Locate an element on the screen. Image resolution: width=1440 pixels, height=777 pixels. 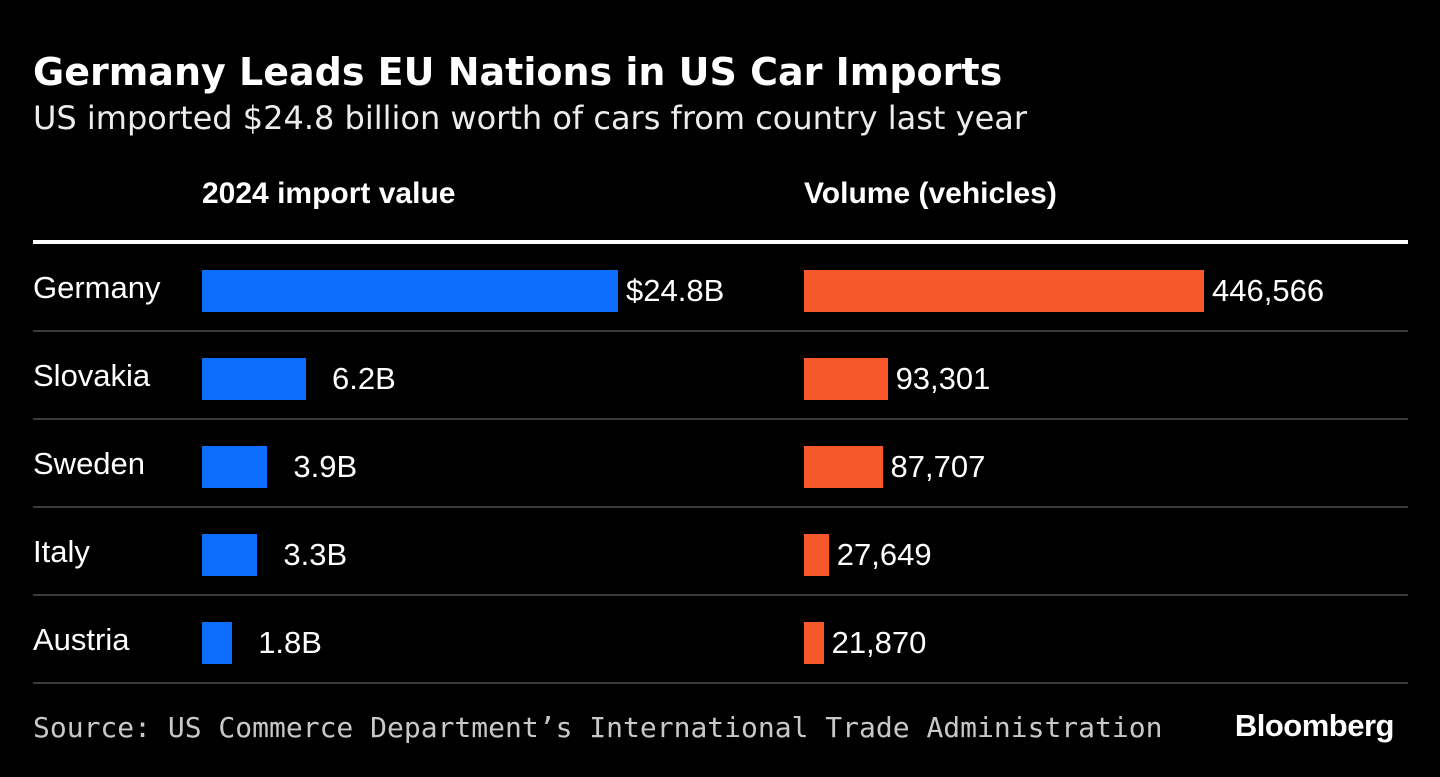
volume-label: 87,707 is located at coordinates (938, 466).